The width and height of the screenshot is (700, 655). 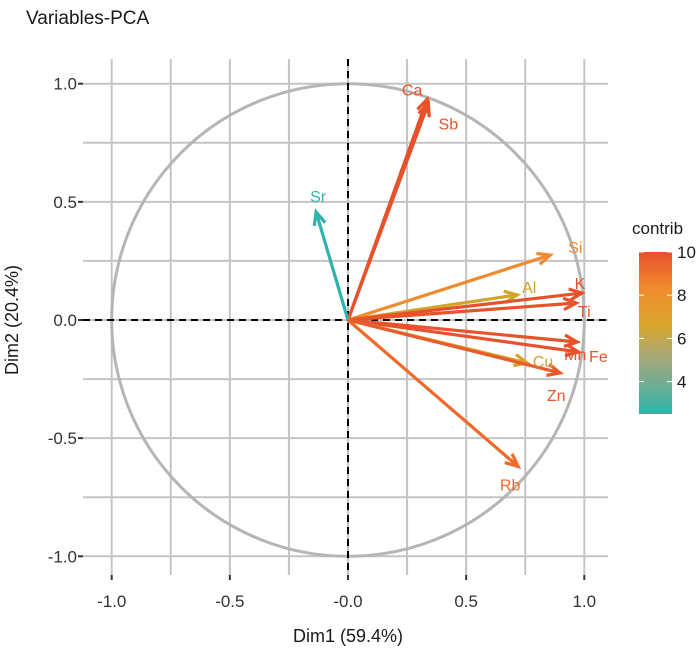 What do you see at coordinates (529, 288) in the screenshot?
I see `variable-label: Al` at bounding box center [529, 288].